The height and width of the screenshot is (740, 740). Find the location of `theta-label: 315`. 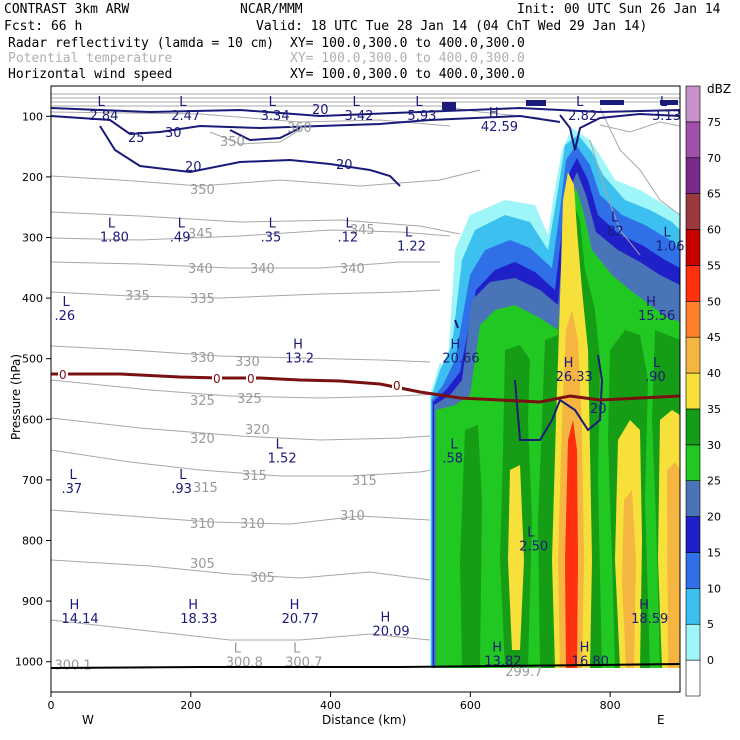

theta-label: 315 is located at coordinates (205, 488).